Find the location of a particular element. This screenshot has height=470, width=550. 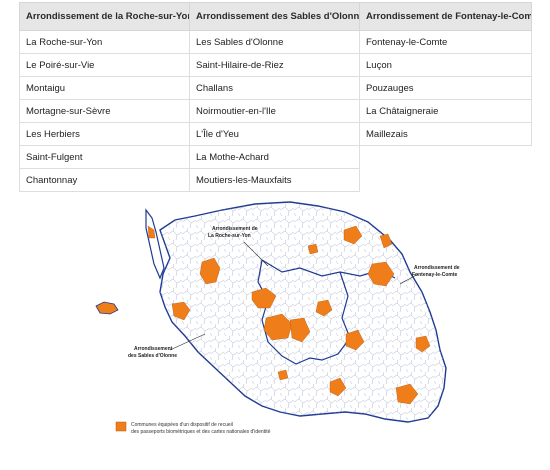

table-cell: Saint-Fulgent is located at coordinates (104, 157).